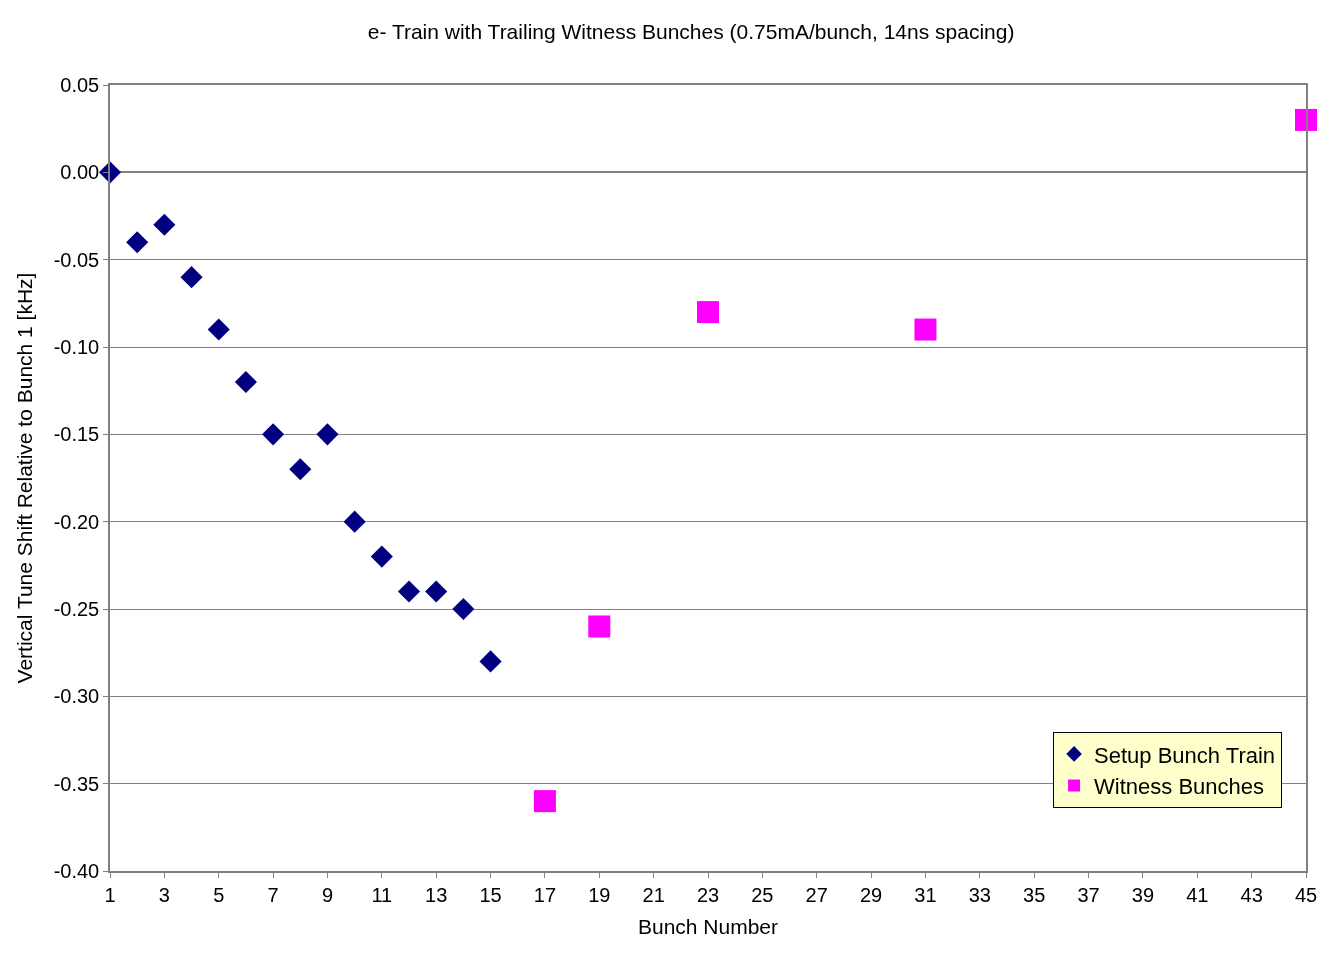 The image size is (1329, 961). What do you see at coordinates (219, 894) in the screenshot?
I see `x-tick-label: 5` at bounding box center [219, 894].